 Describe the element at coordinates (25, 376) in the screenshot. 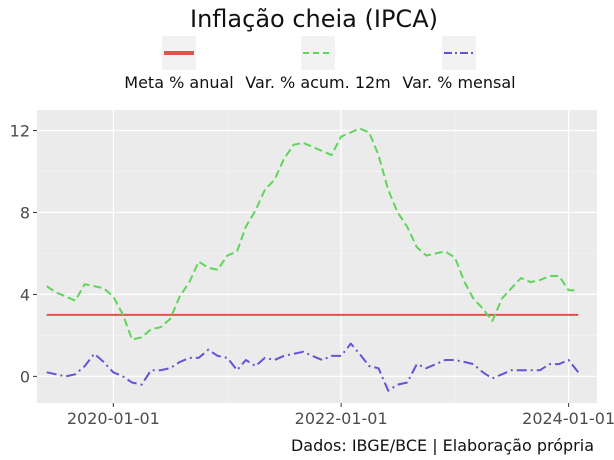

I see `y-tick-label: 0` at that location.